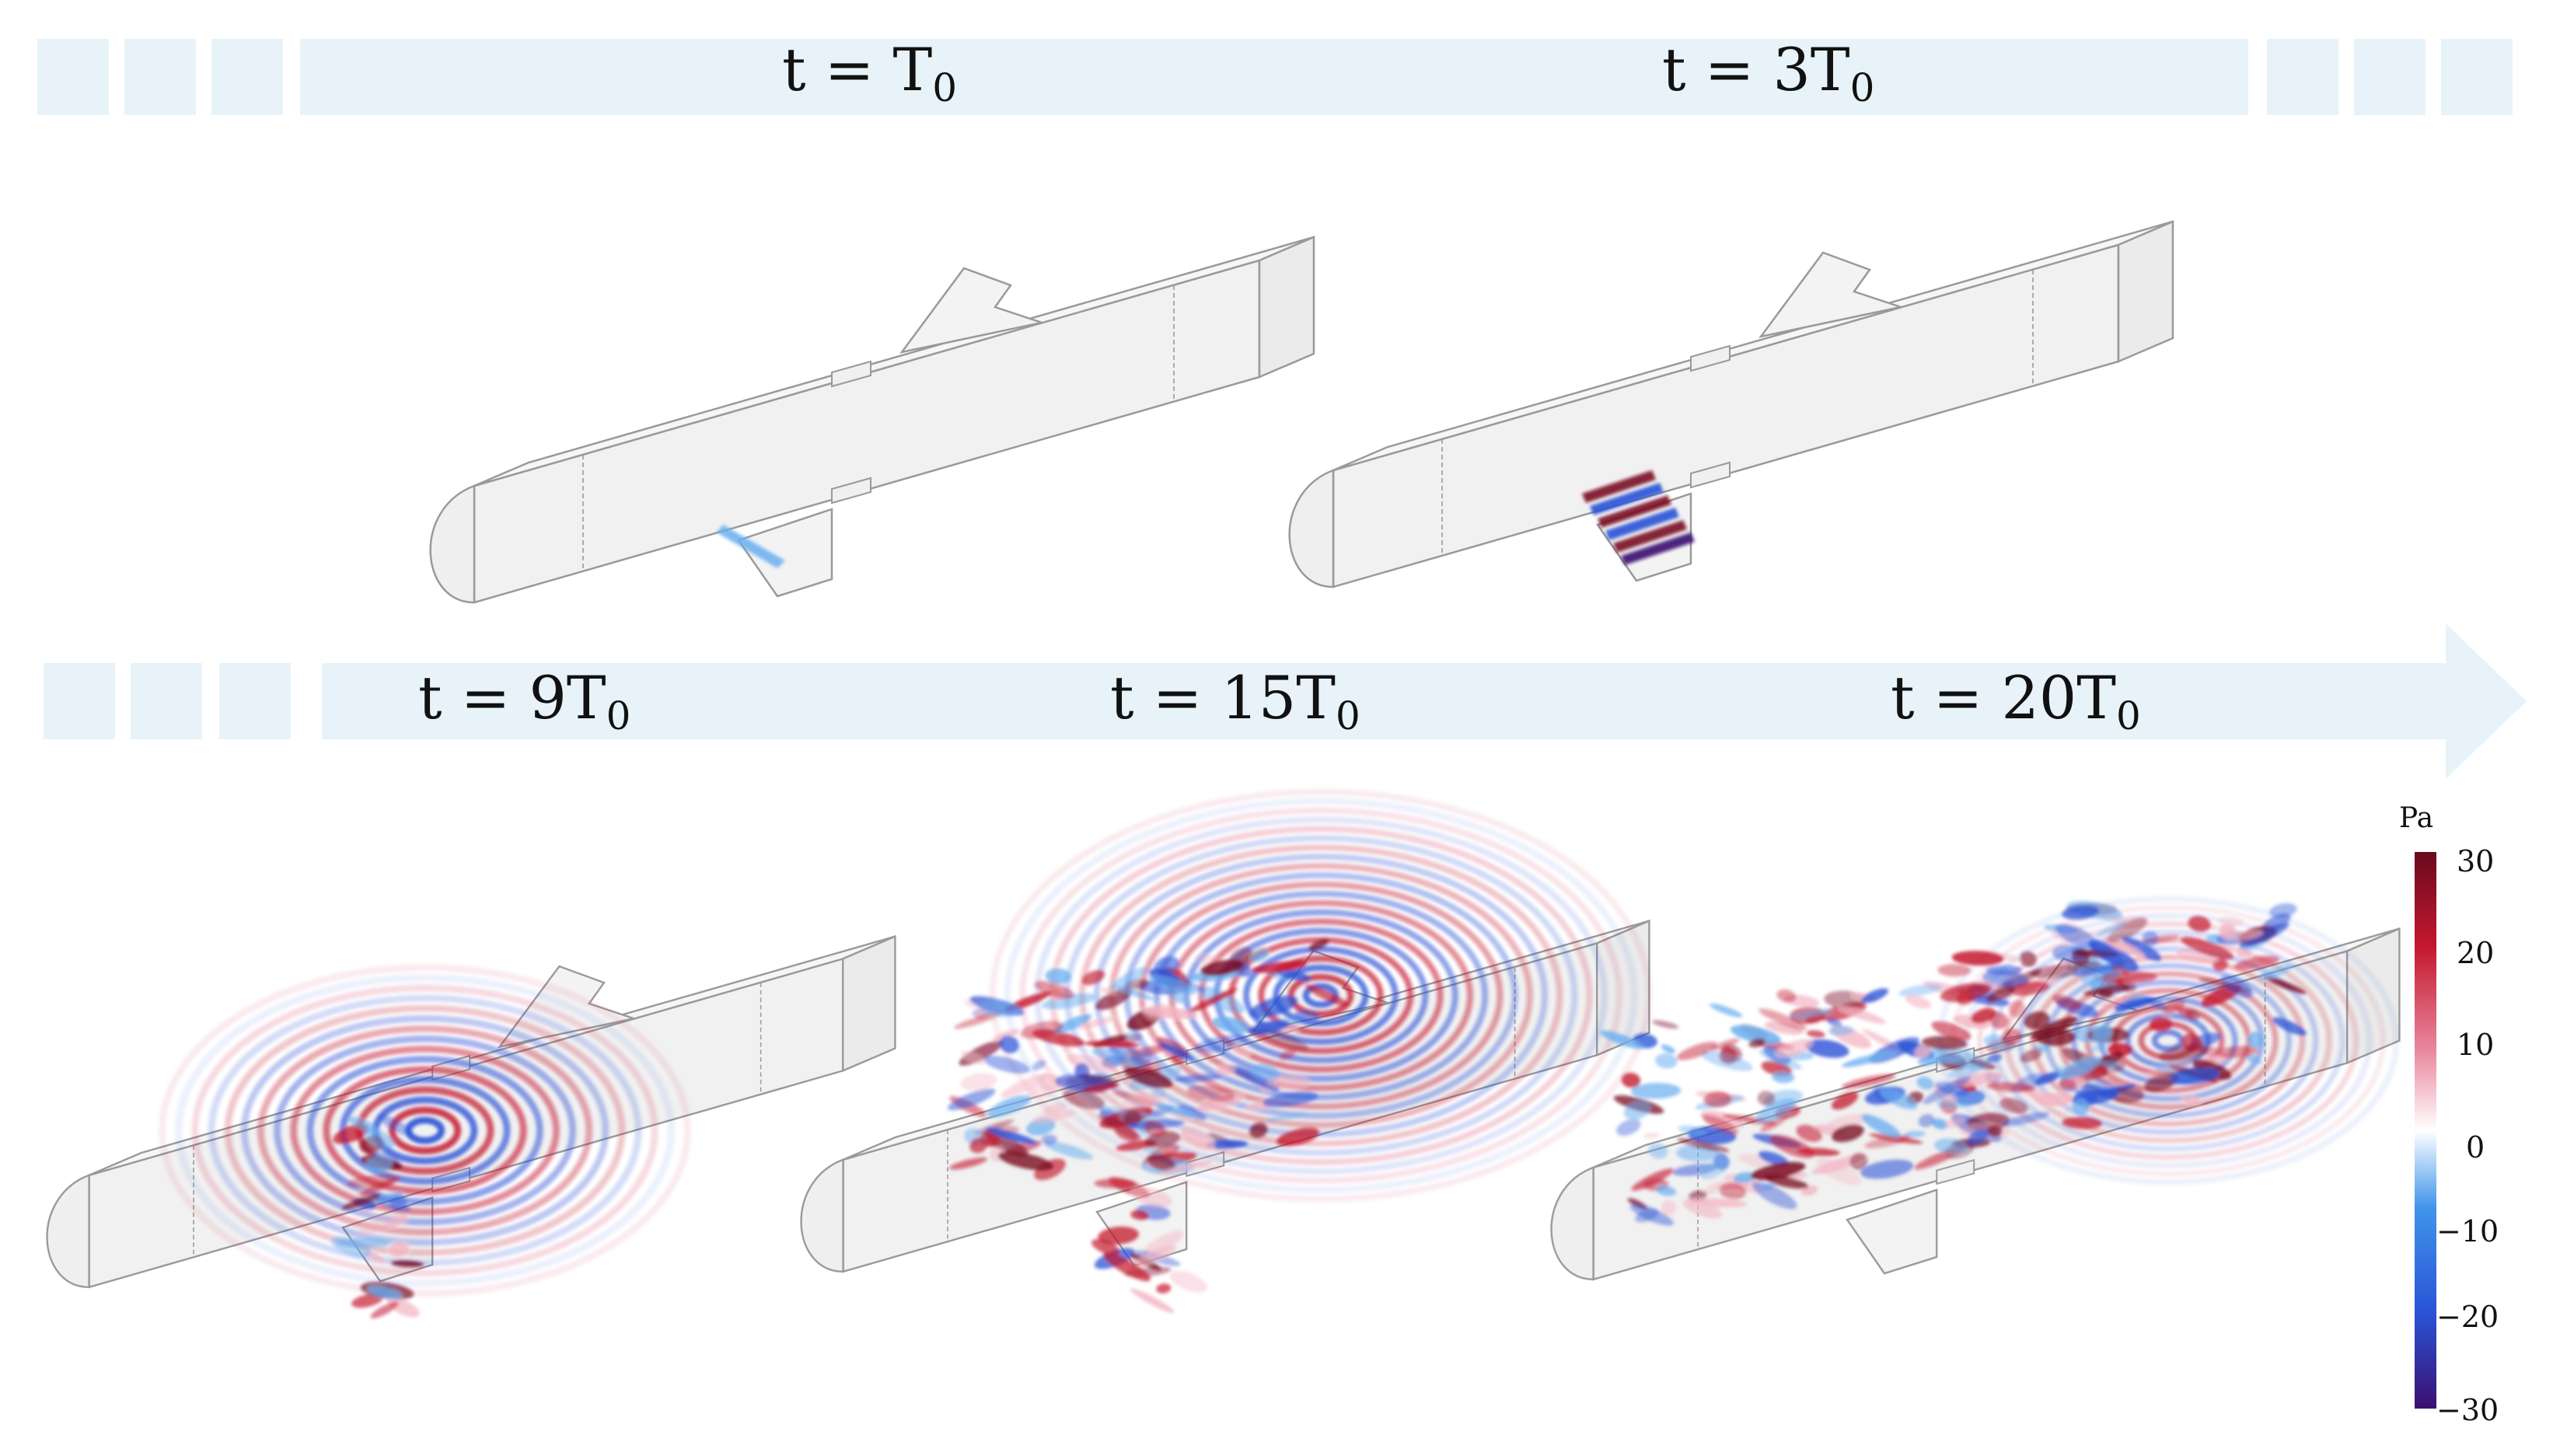  Describe the element at coordinates (2476, 1045) in the screenshot. I see `colorbar-tick-10: 10` at that location.